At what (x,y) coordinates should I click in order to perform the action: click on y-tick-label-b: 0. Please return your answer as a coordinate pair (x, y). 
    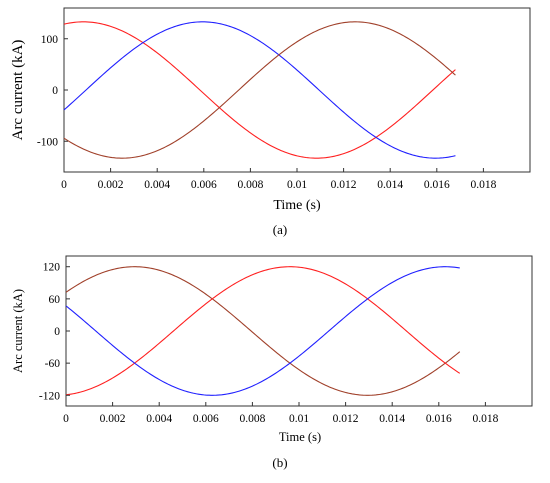
    Looking at the image, I should click on (57, 332).